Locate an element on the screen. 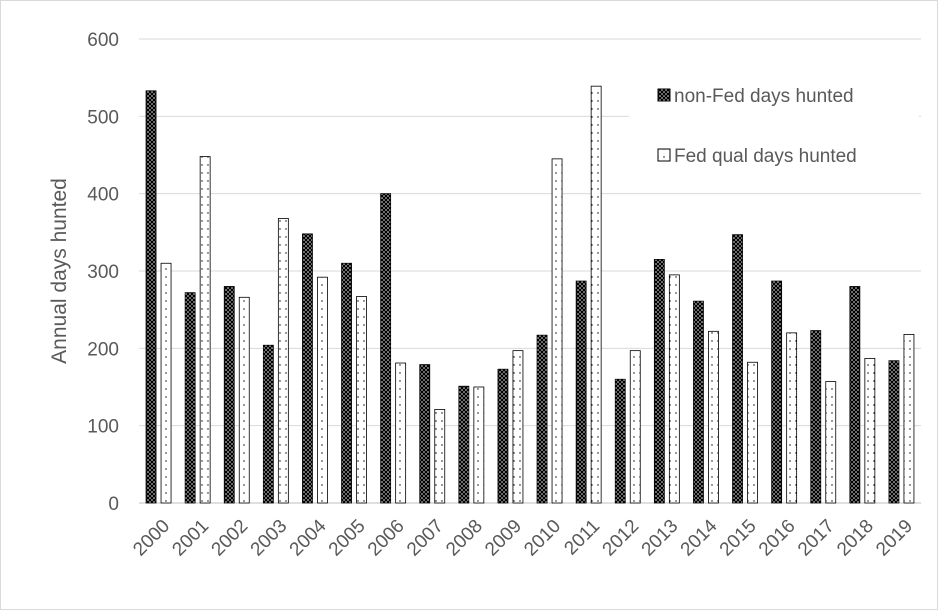  legend-label-non-fed: non-Fed days hunted is located at coordinates (764, 96).